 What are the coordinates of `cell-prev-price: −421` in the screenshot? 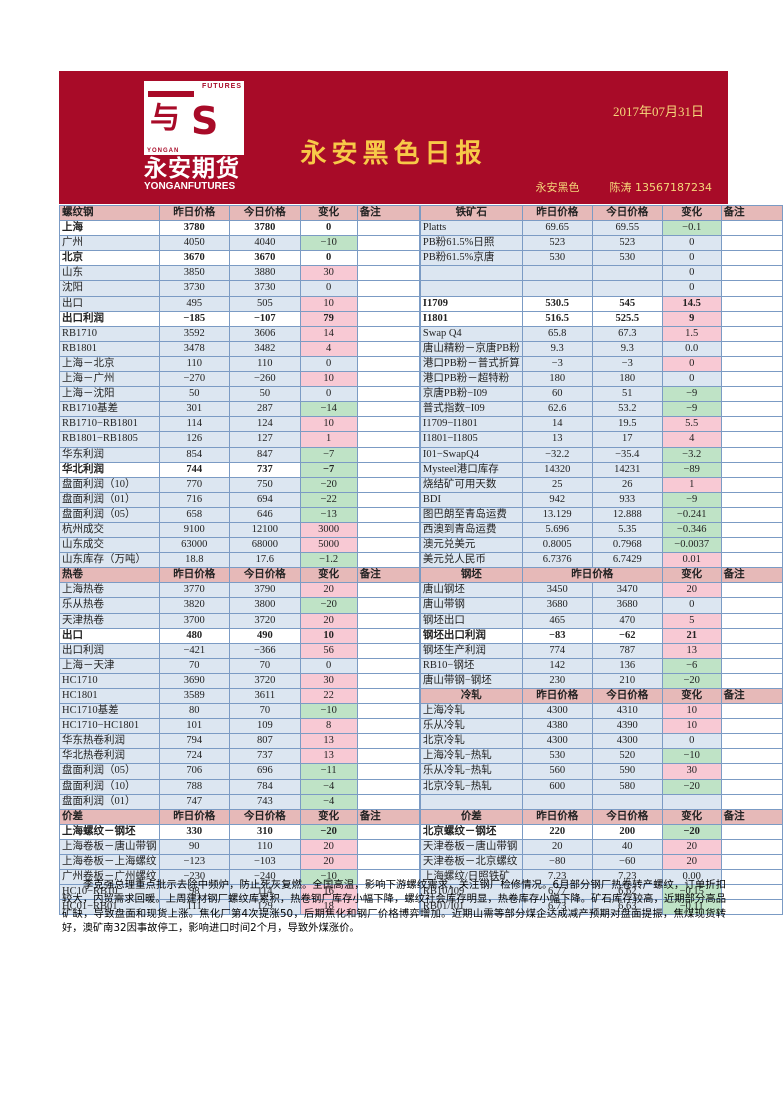 It's located at (194, 650).